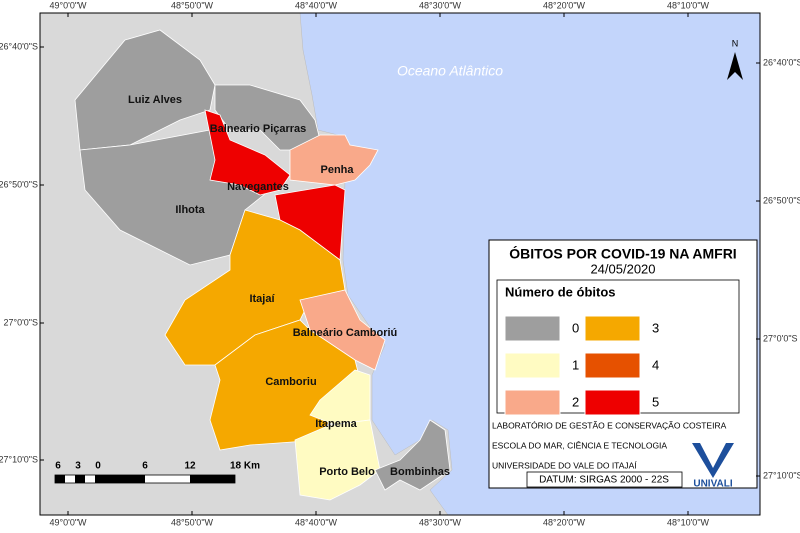 The image size is (800, 533). I want to click on municipality-label: Balneário Camboriú, so click(345, 333).